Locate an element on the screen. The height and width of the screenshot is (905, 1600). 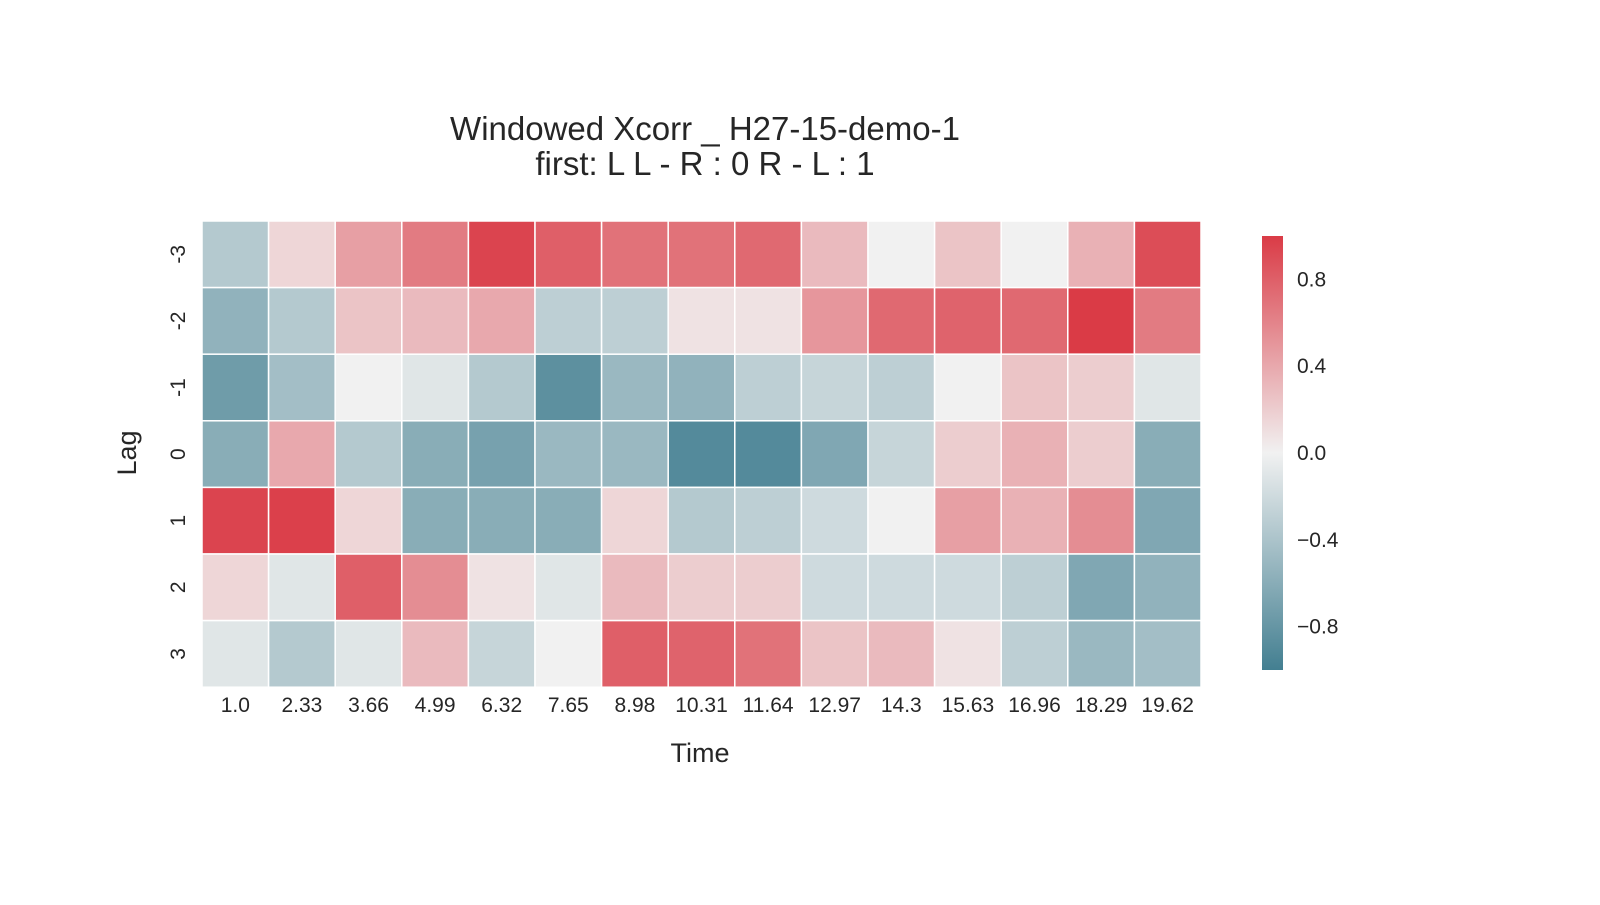
x-tick-label: 16.96 is located at coordinates (1034, 705).